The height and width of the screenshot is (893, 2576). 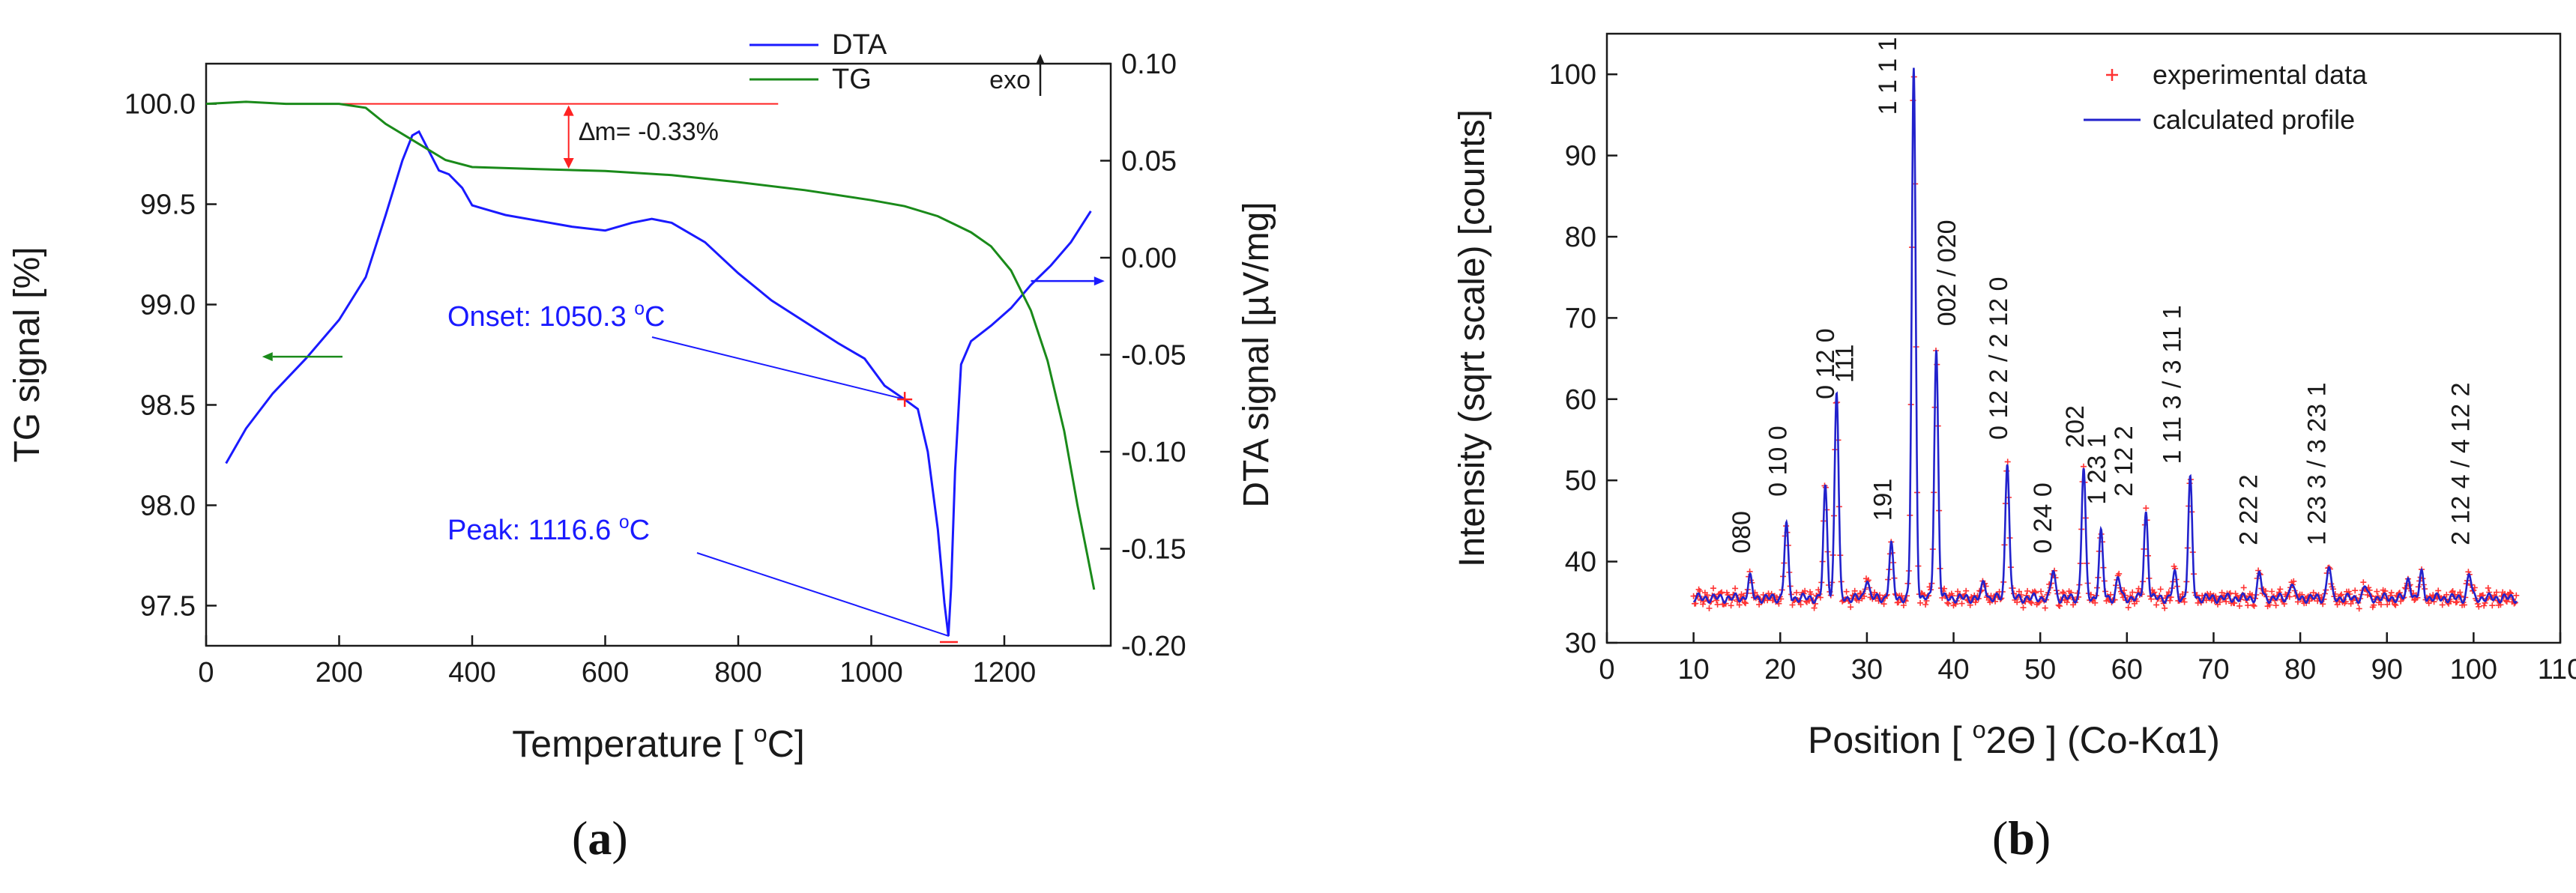 What do you see at coordinates (2318, 464) in the screenshot?
I see `peak-label: 1 23 3 / 3 23 1` at bounding box center [2318, 464].